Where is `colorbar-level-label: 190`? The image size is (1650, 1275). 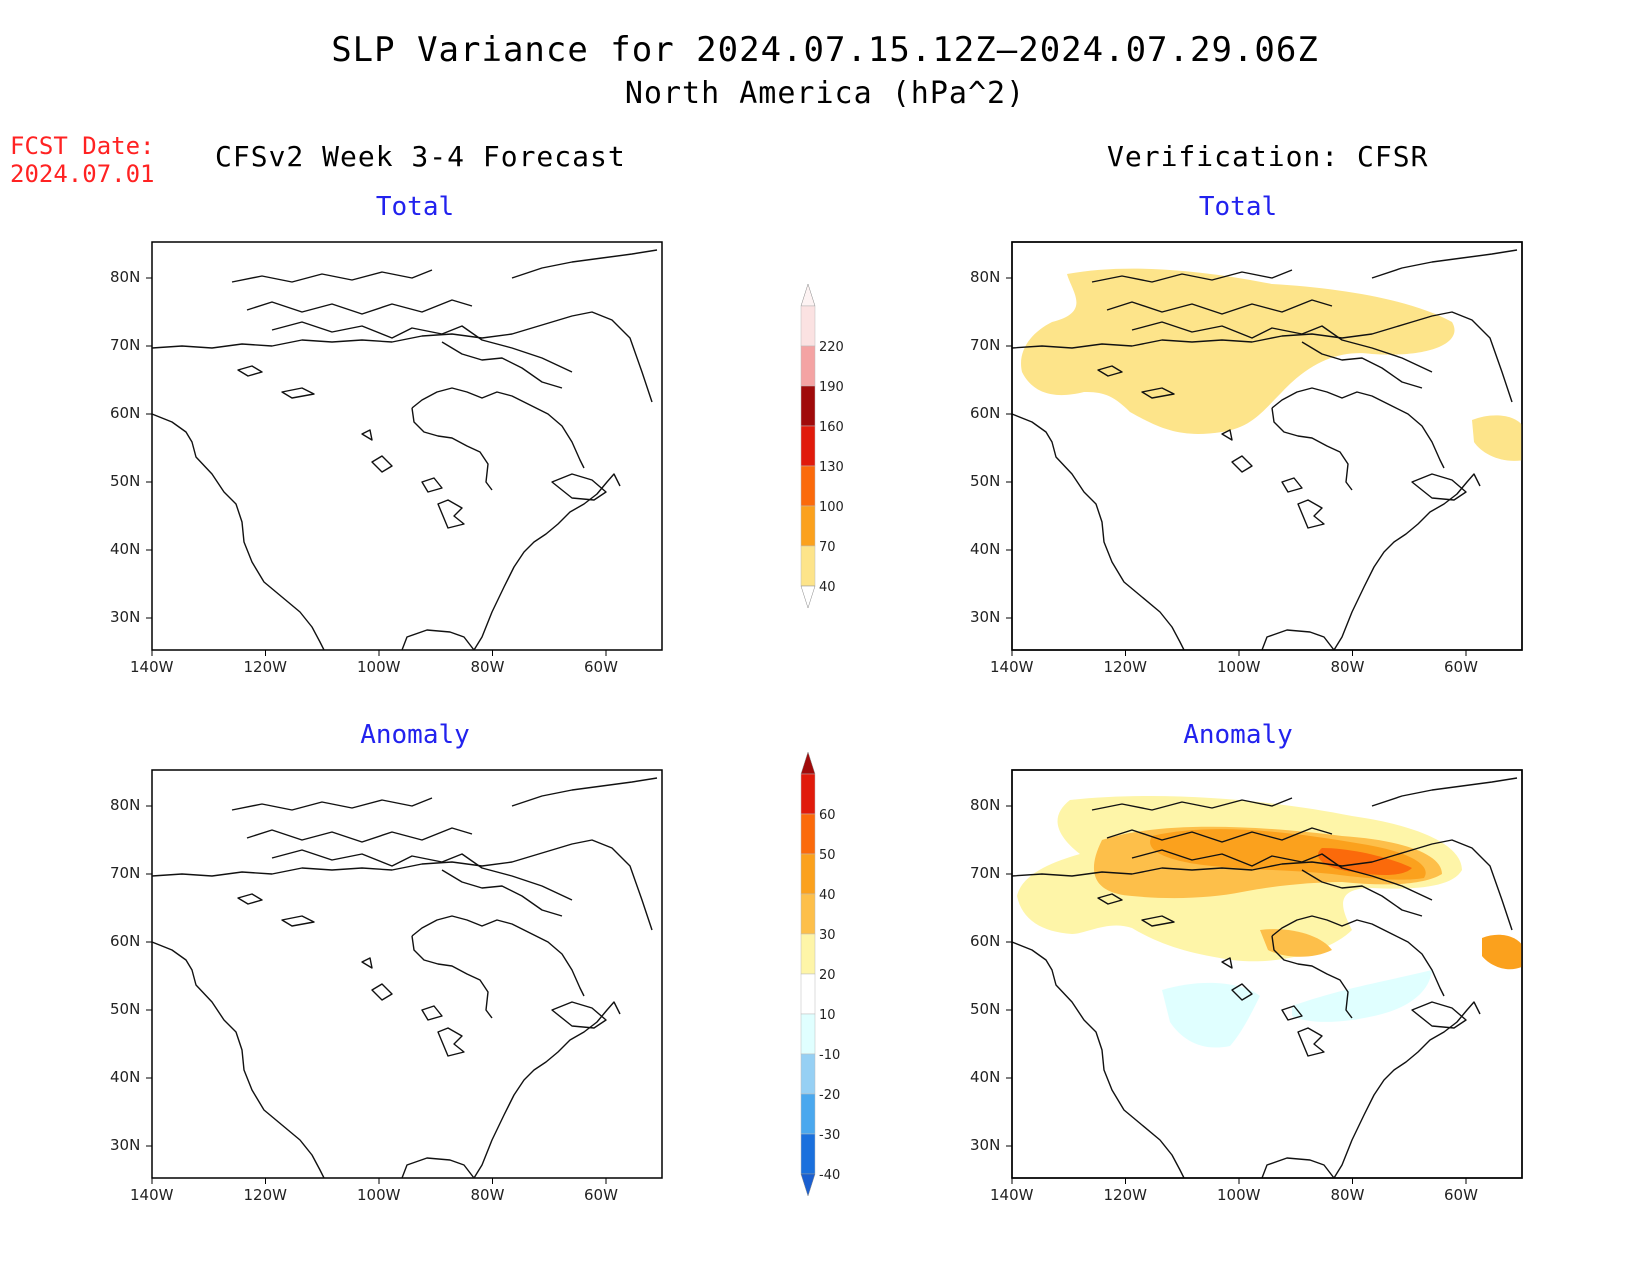 colorbar-level-label: 190 is located at coordinates (831, 387).